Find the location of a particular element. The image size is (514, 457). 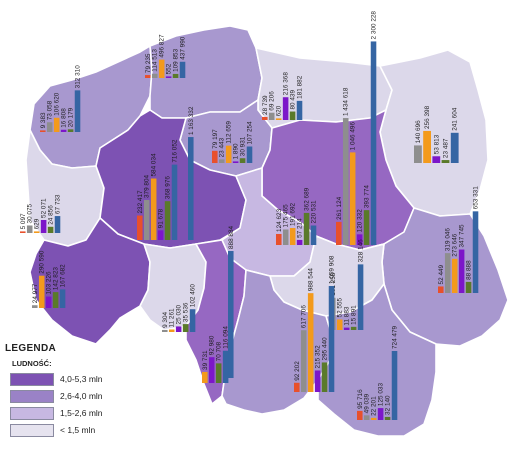

bar-value-label: 24 856 is located at coordinates (51, 215).